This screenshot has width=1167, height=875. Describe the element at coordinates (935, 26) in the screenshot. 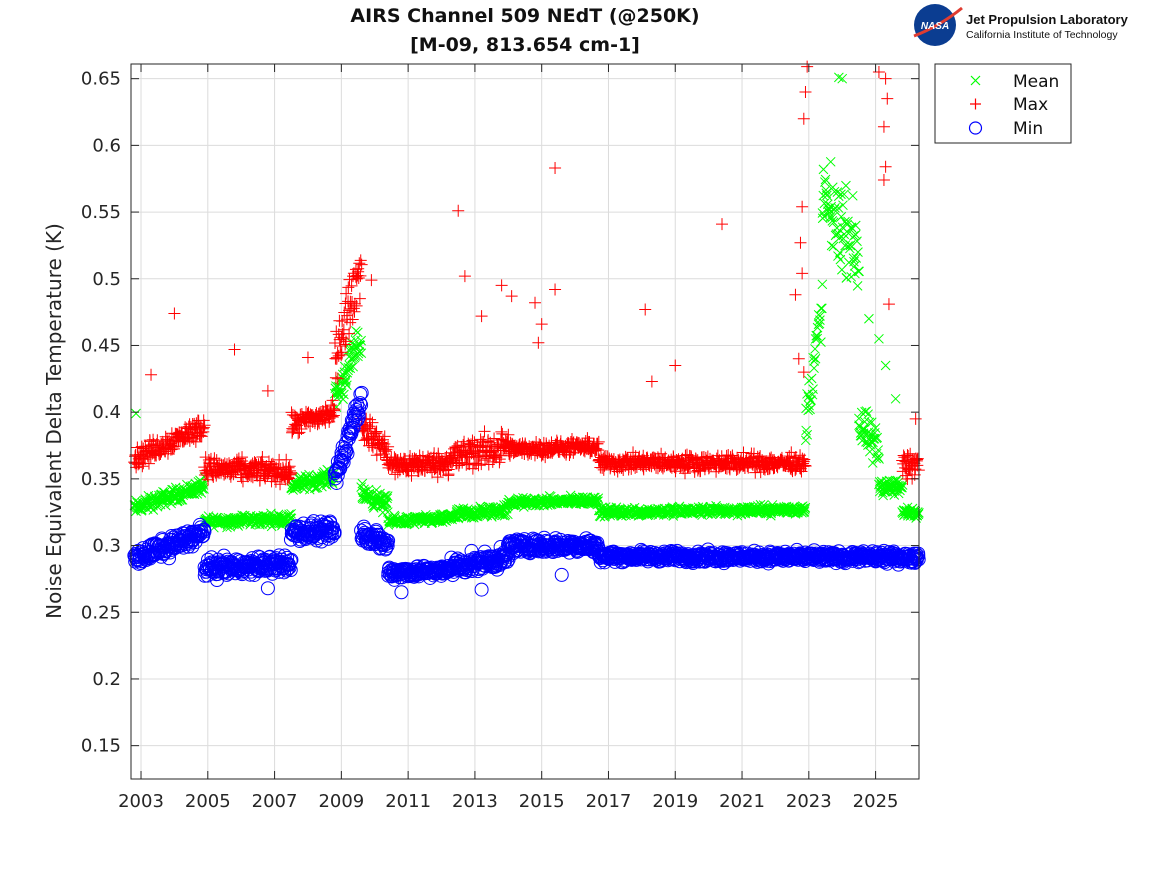

I see `nasa-badge-text: NASA` at that location.